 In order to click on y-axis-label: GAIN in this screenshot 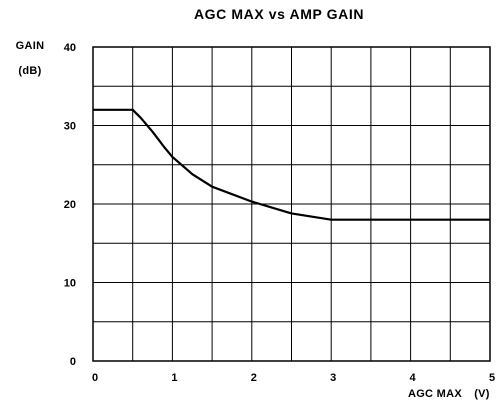, I will do `click(30, 46)`.